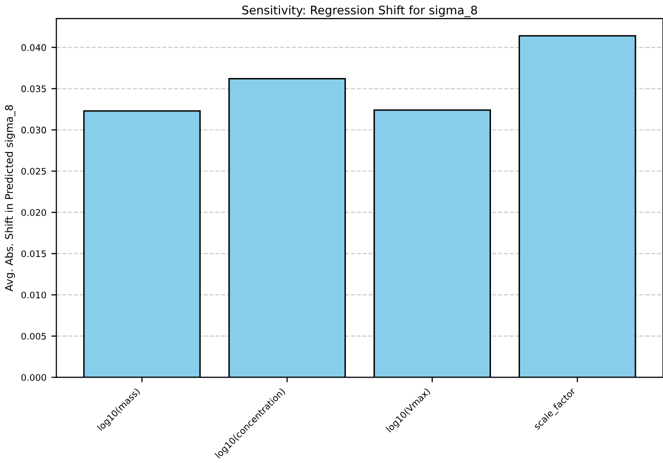  I want to click on y-tick-label: 0.025, so click(33, 171).